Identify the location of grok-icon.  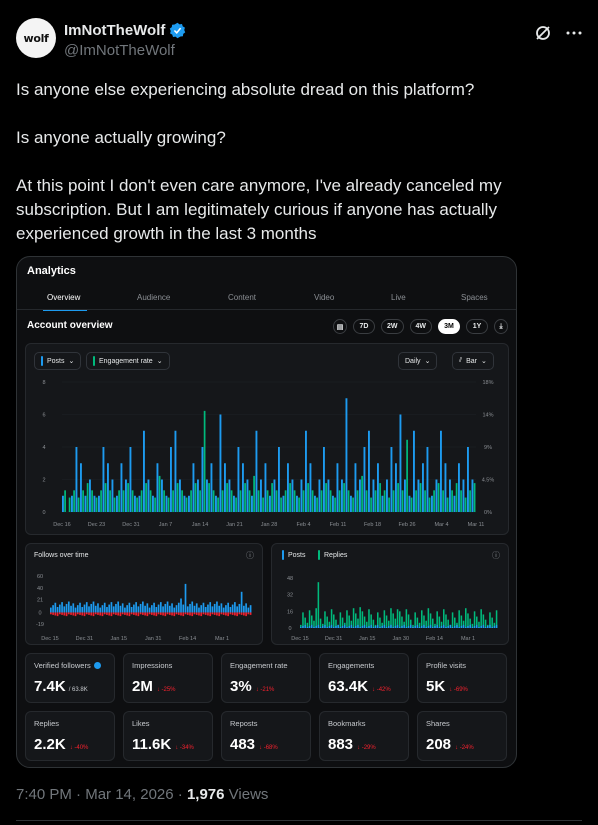
(543, 33).